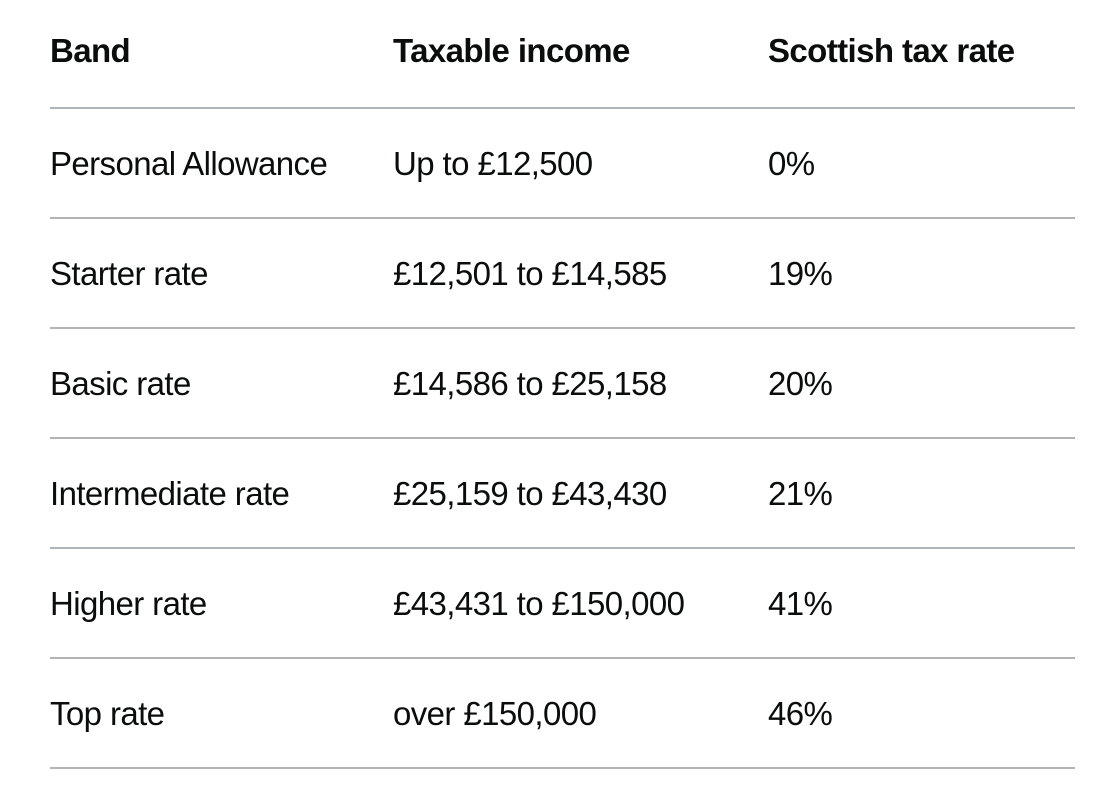 This screenshot has height=786, width=1114. What do you see at coordinates (539, 603) in the screenshot?
I see `income-cell: £43,431 to £150,000` at bounding box center [539, 603].